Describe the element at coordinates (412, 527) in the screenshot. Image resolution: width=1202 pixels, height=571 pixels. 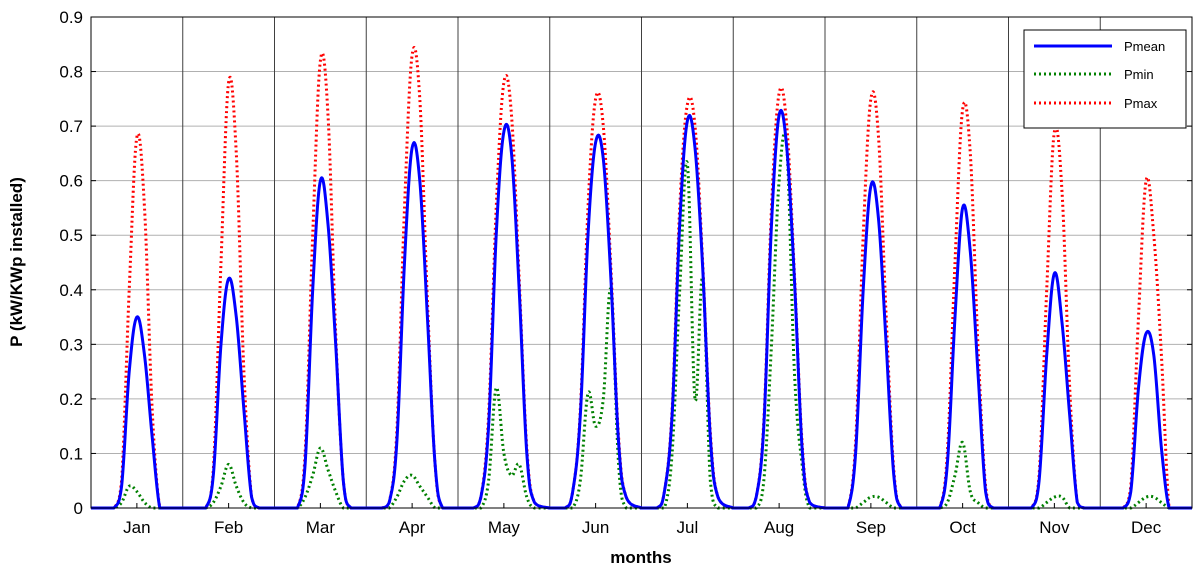
I see `x-tick-label: Apr` at that location.